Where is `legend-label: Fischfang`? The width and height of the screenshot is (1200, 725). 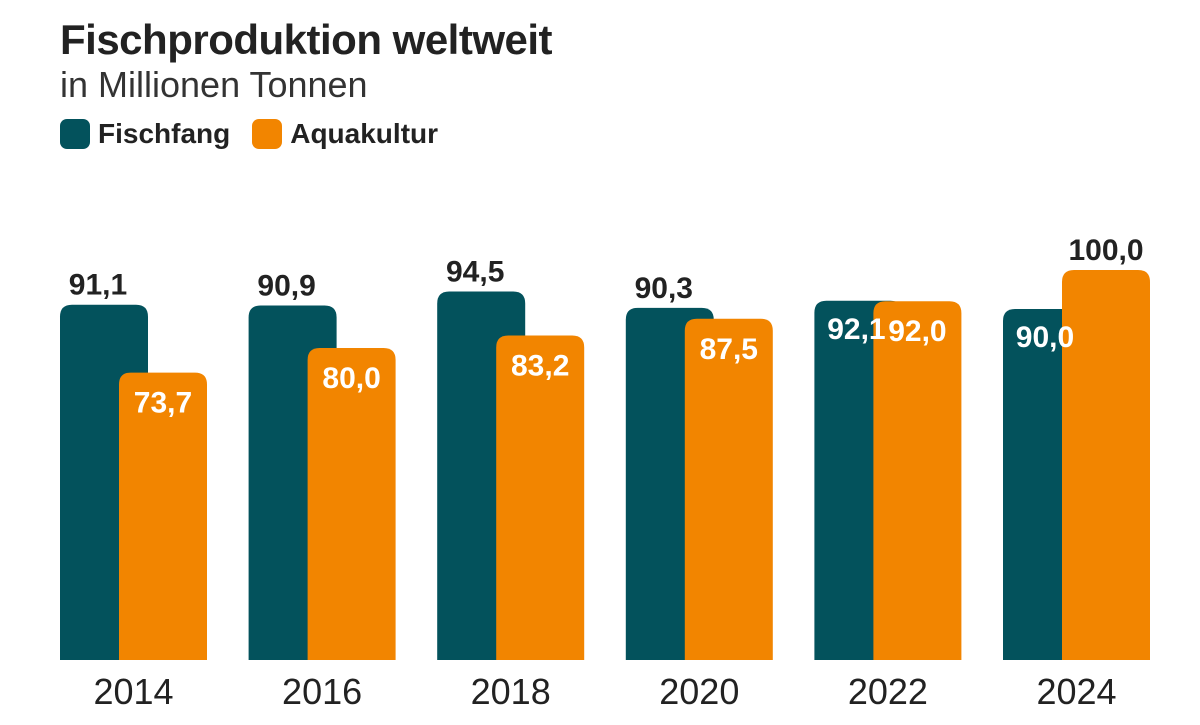
legend-label: Fischfang is located at coordinates (164, 133).